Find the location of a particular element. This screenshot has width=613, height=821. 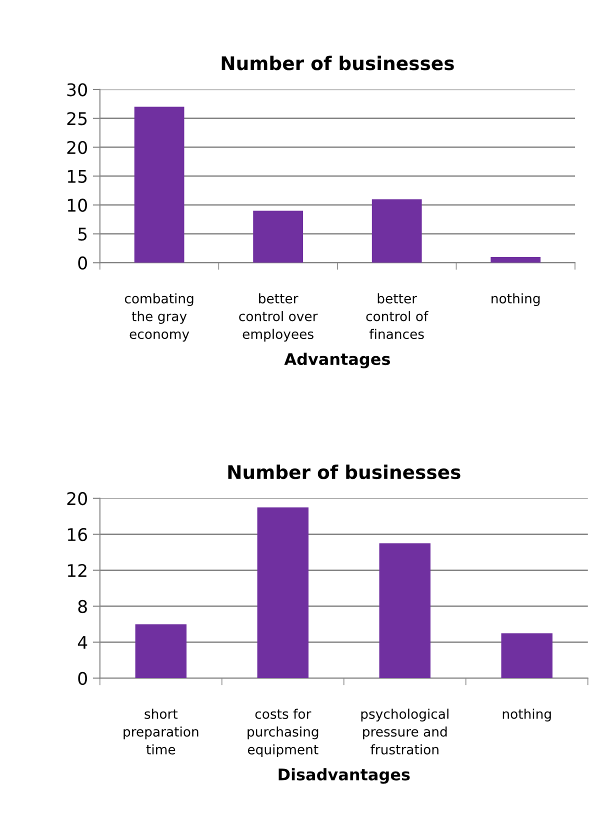

y-tick-label: 12 is located at coordinates (77, 570).